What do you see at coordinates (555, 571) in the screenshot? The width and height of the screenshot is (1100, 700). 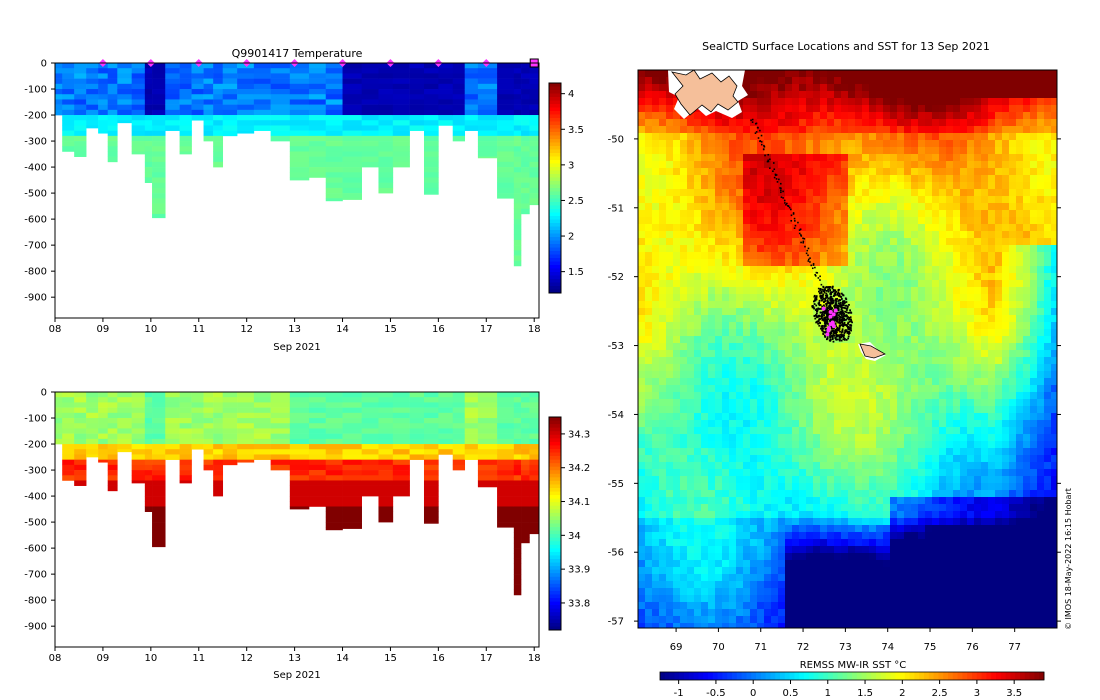 I see `salinity-colorbar-band` at bounding box center [555, 571].